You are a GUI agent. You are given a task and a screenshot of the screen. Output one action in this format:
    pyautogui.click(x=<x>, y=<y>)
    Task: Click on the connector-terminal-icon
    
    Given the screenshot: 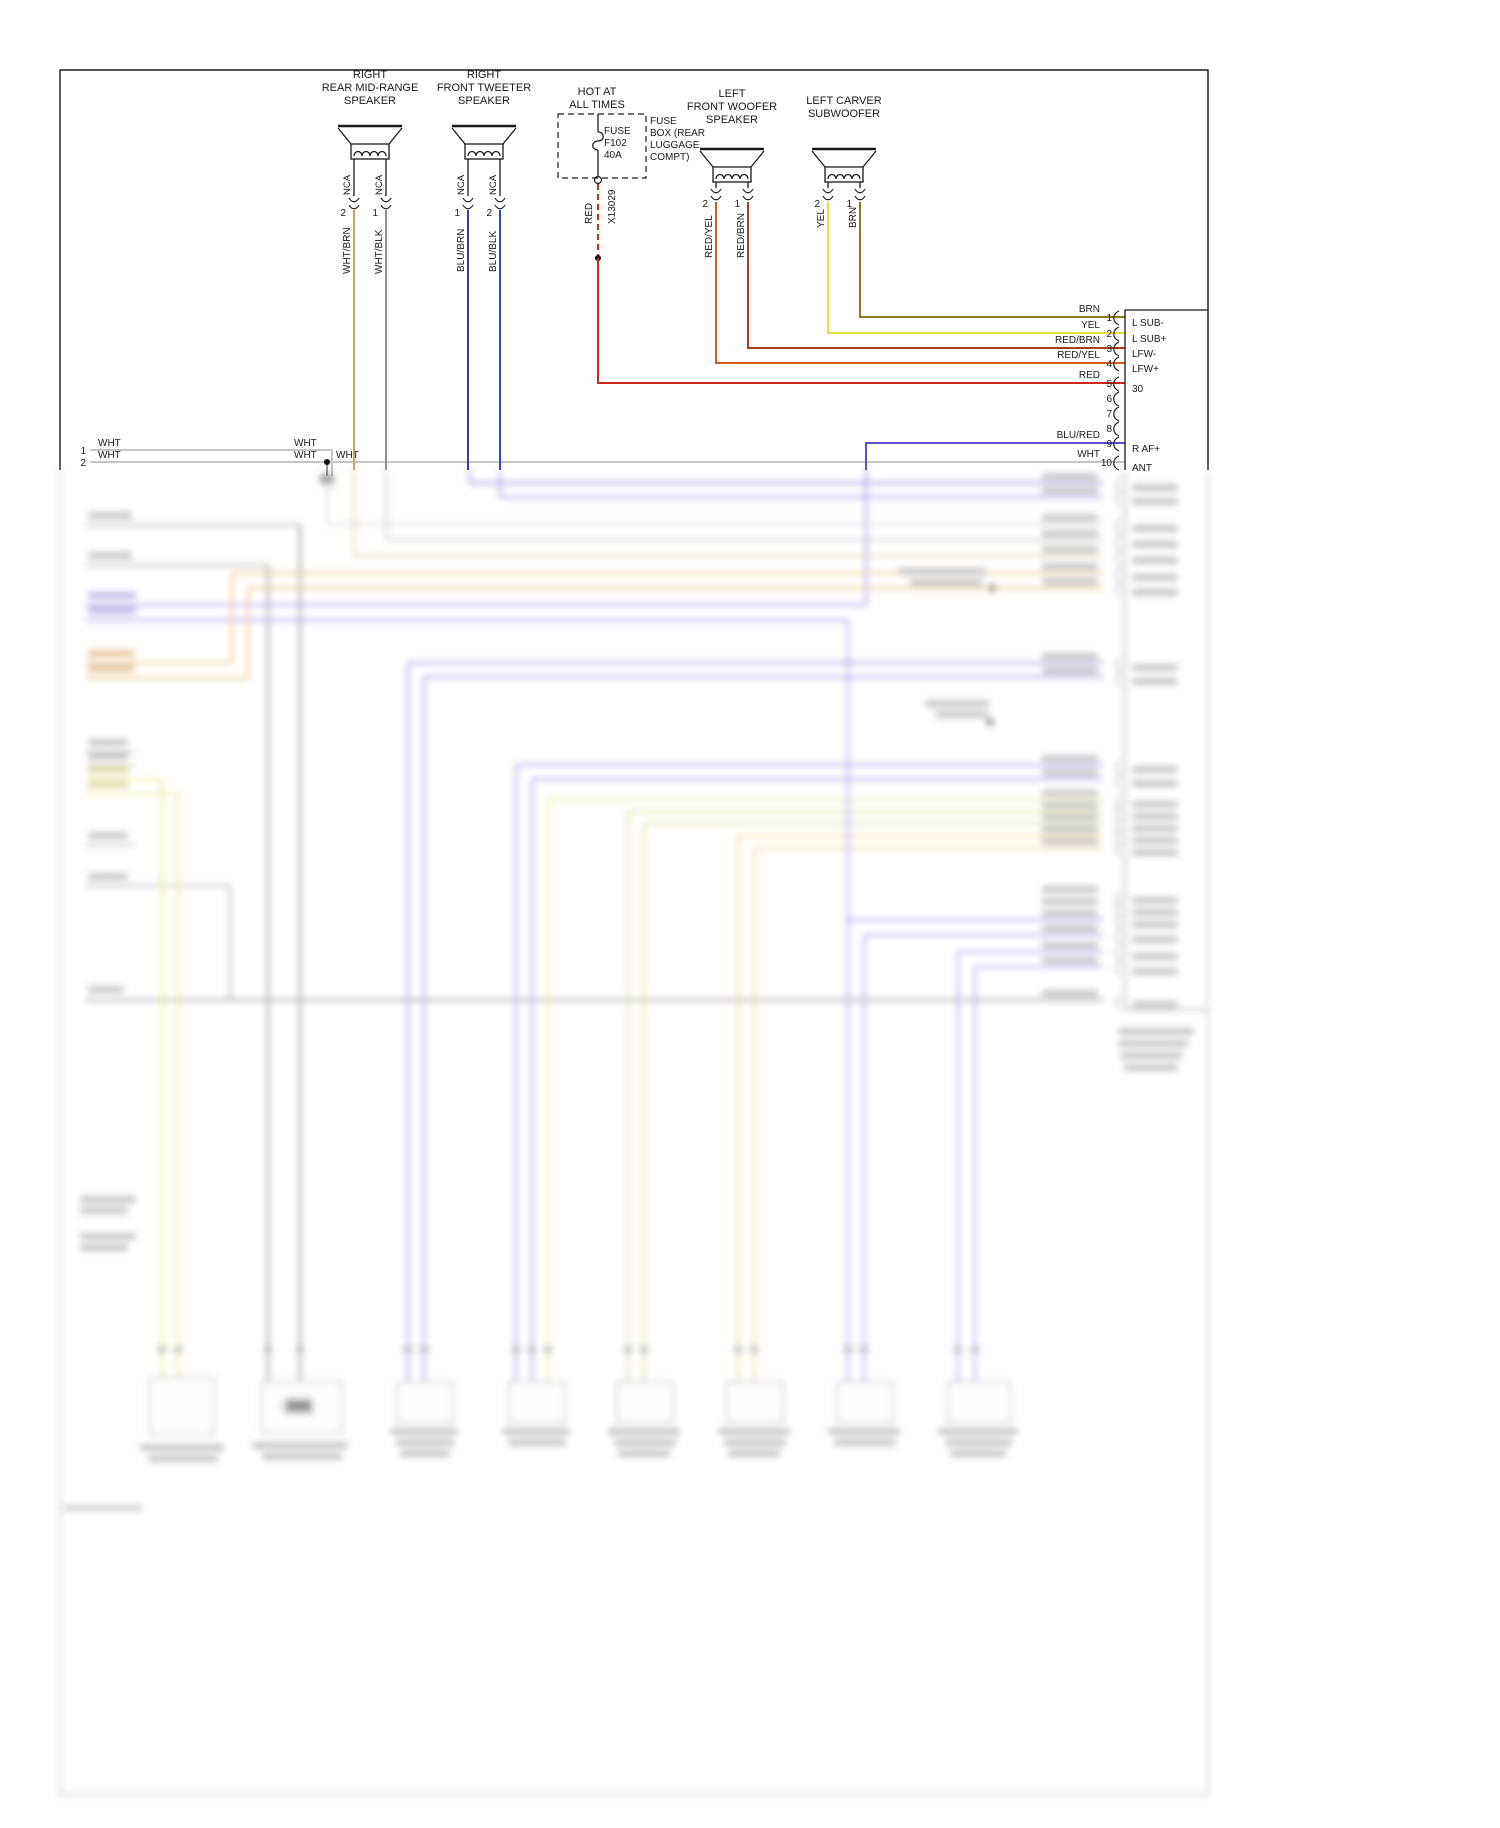 What is the action you would take?
    pyautogui.click(x=598, y=180)
    